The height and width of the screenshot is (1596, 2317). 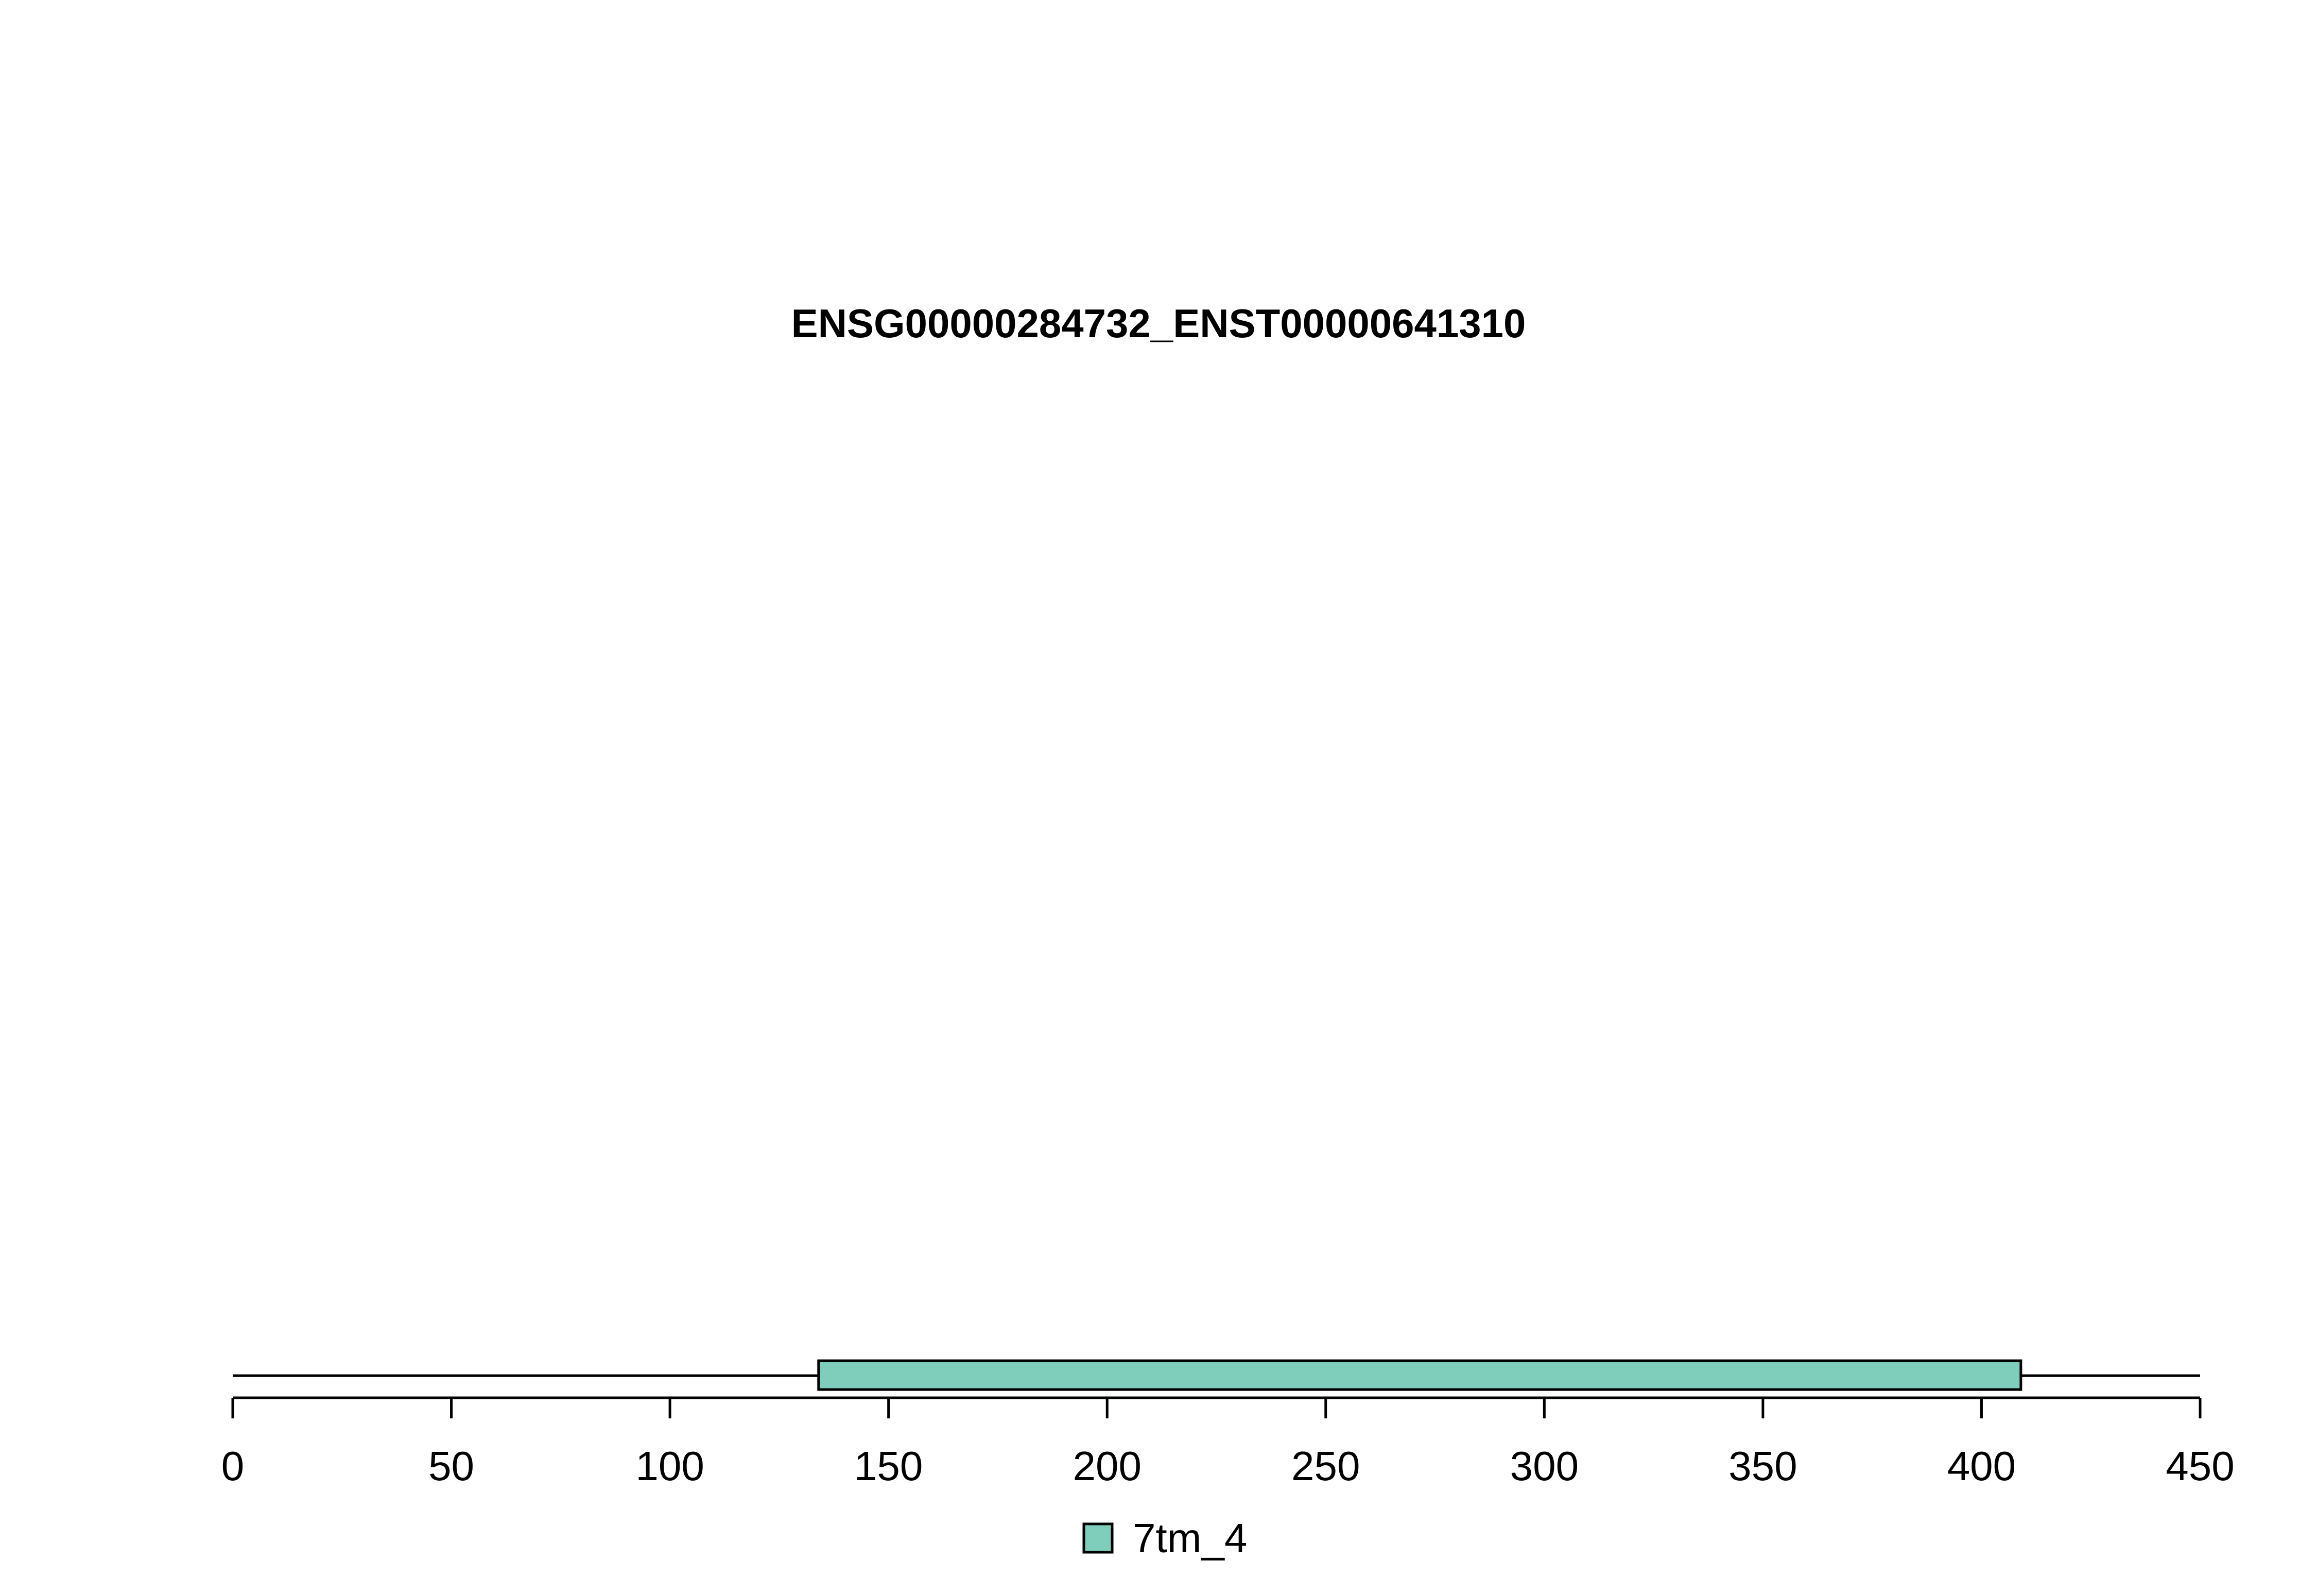 What do you see at coordinates (233, 1466) in the screenshot?
I see `x-tick-label: 0` at bounding box center [233, 1466].